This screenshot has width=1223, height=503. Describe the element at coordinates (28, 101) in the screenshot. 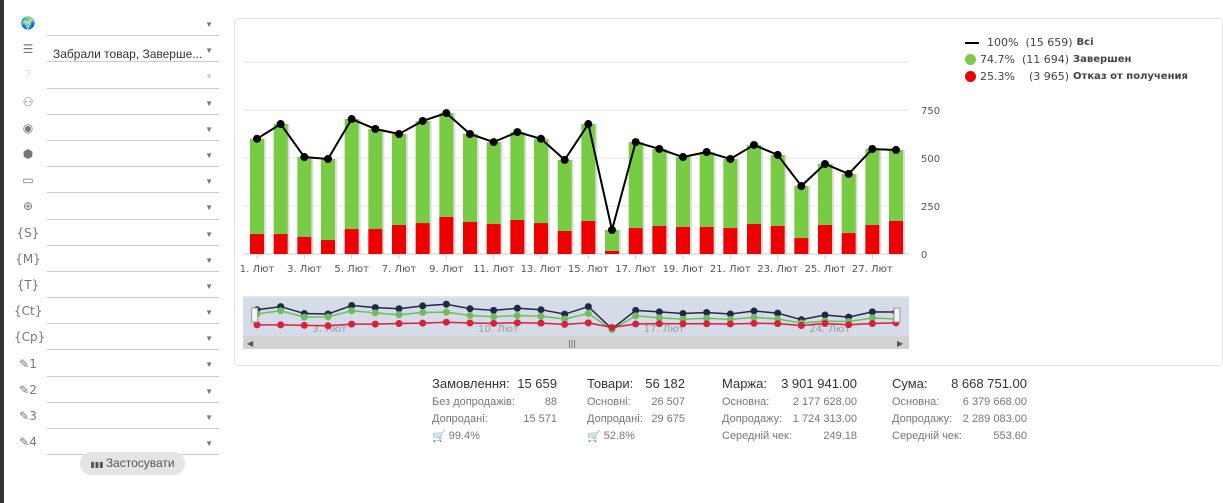

I see `hierarchy-icon: ⚇` at that location.